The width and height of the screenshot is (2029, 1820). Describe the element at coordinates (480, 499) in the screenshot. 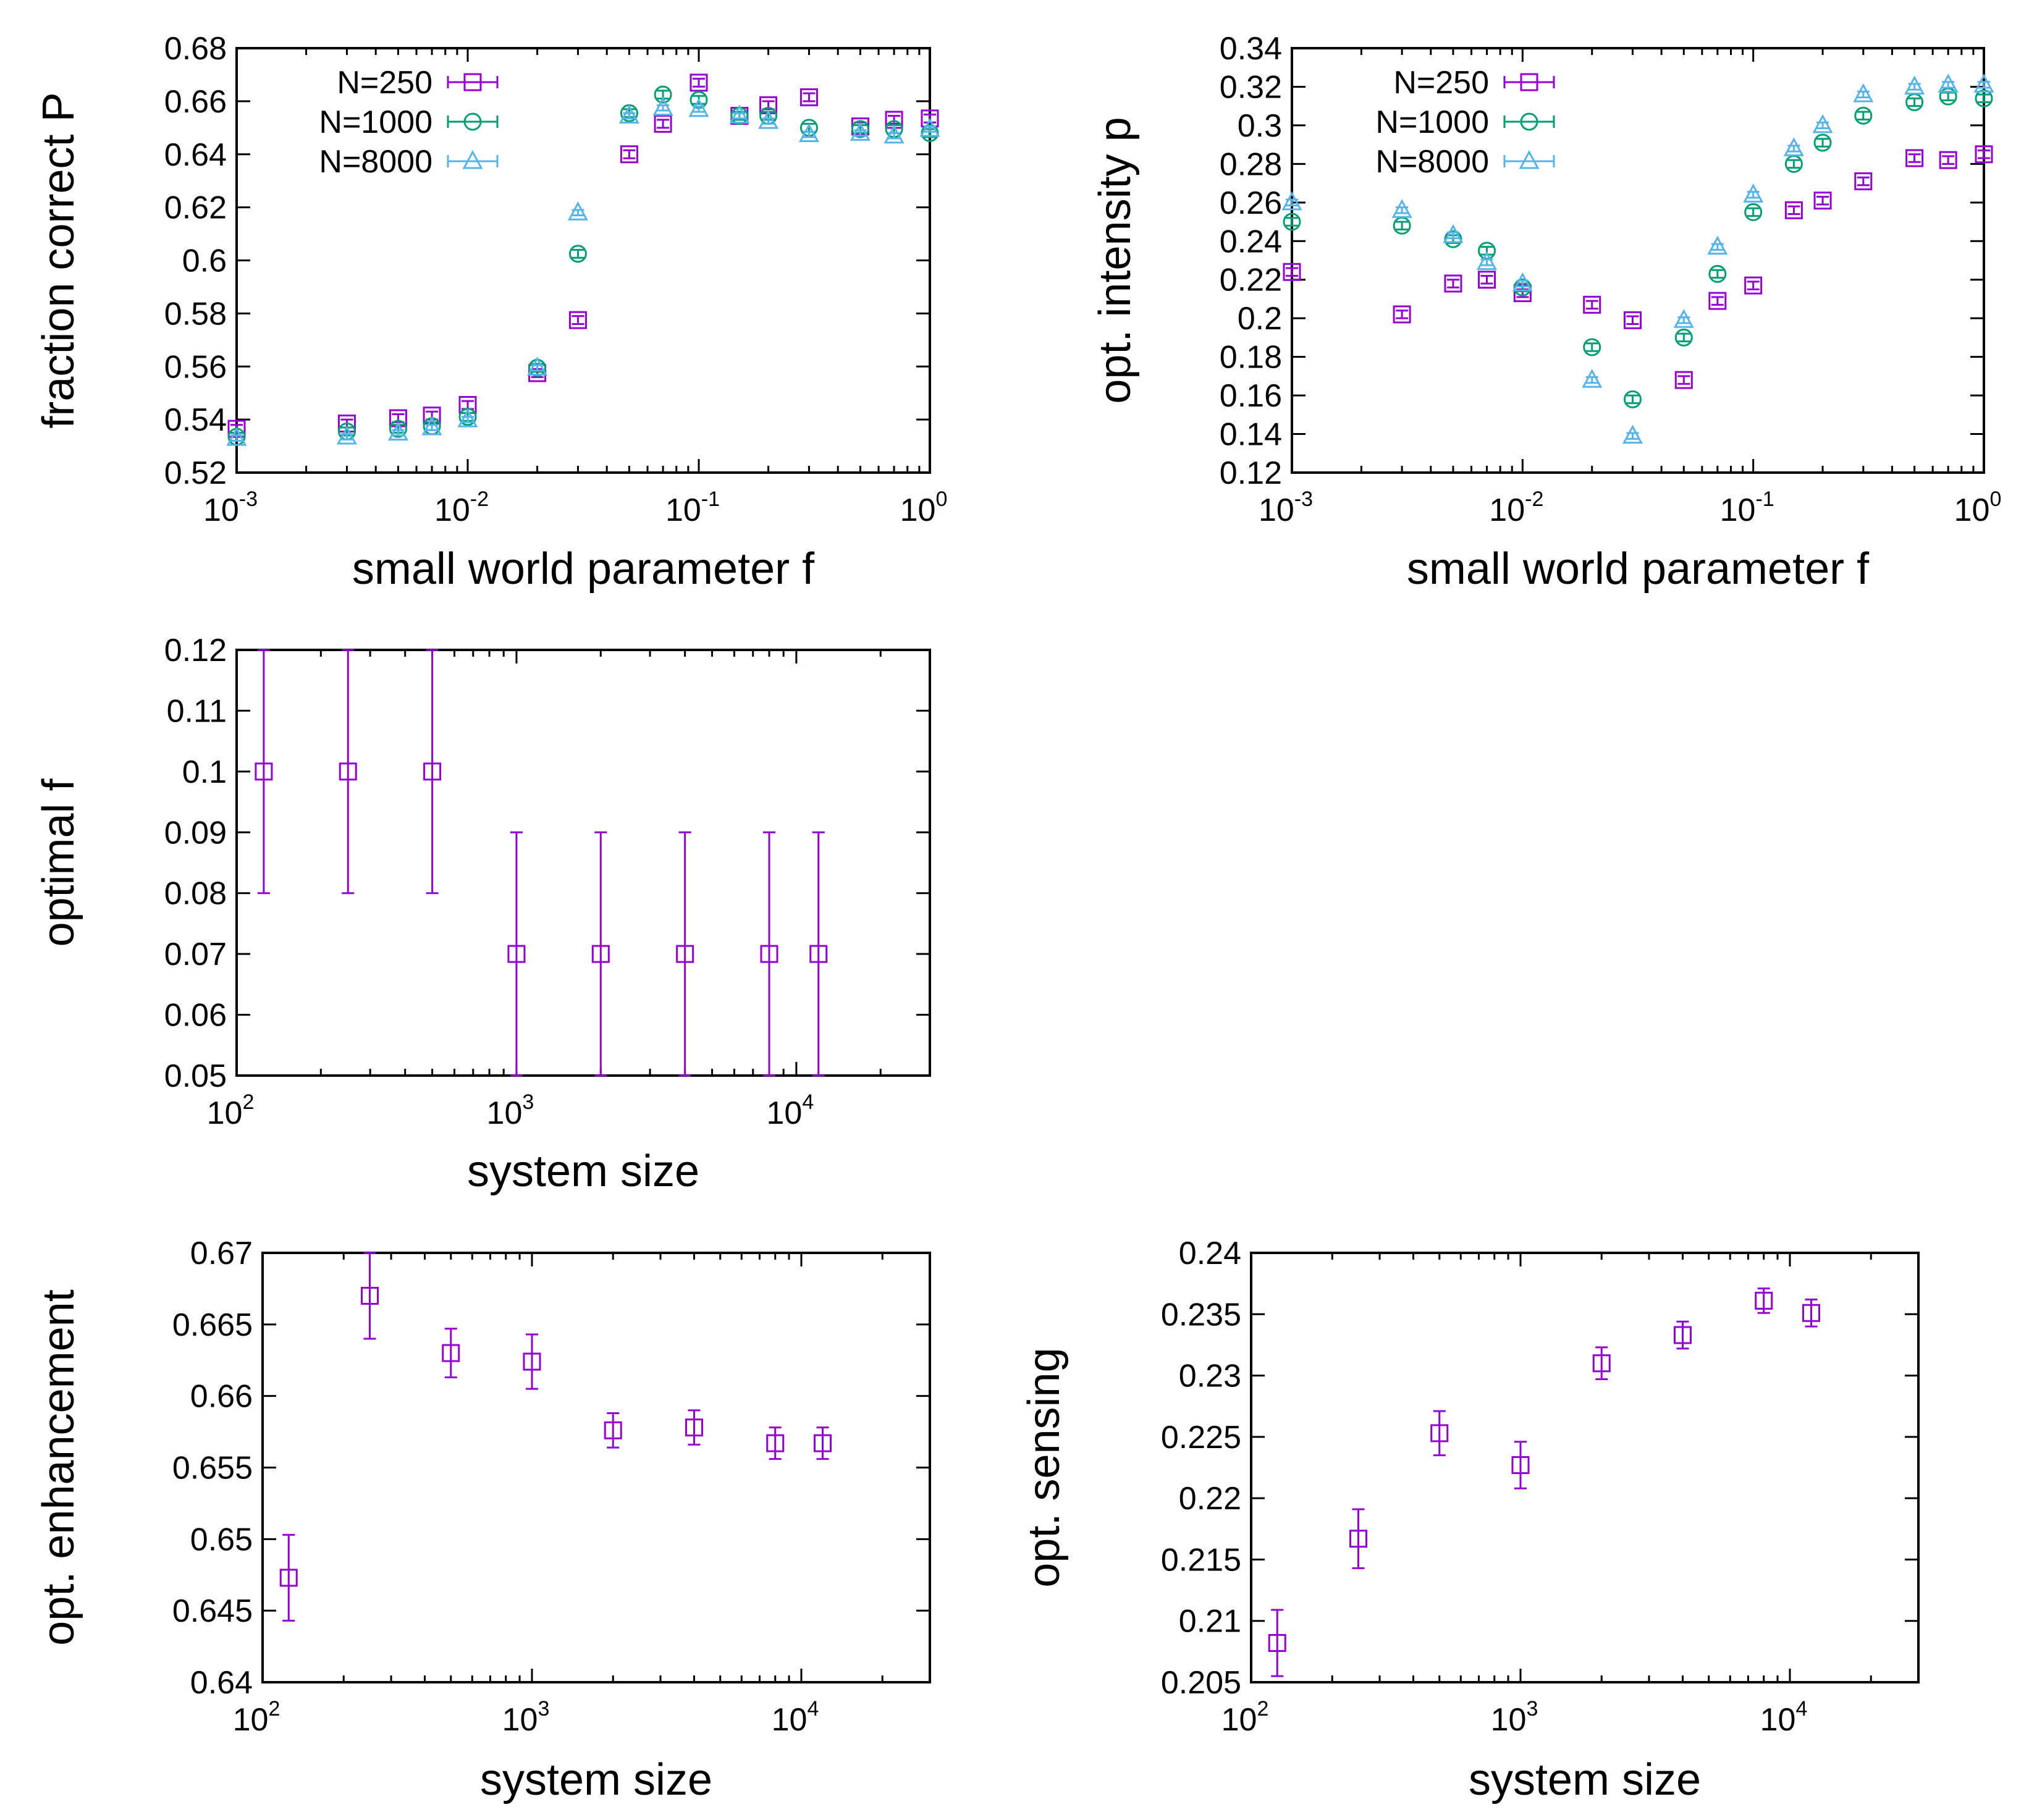

I see `x-tick-exponent: -2` at that location.